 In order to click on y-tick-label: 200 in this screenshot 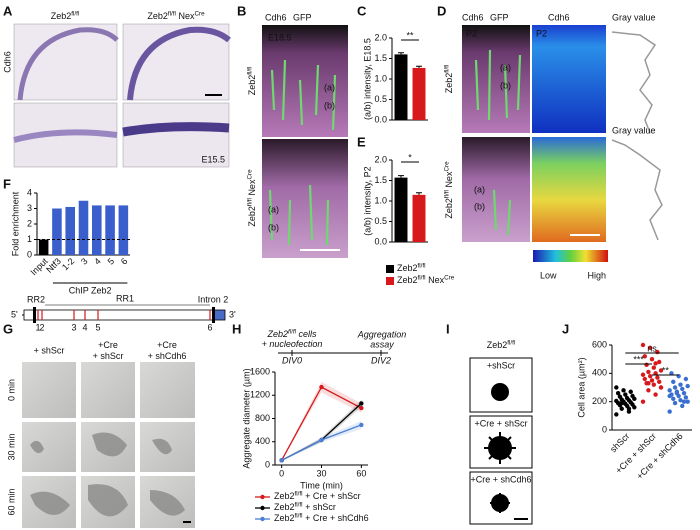, I will do `click(599, 401)`.